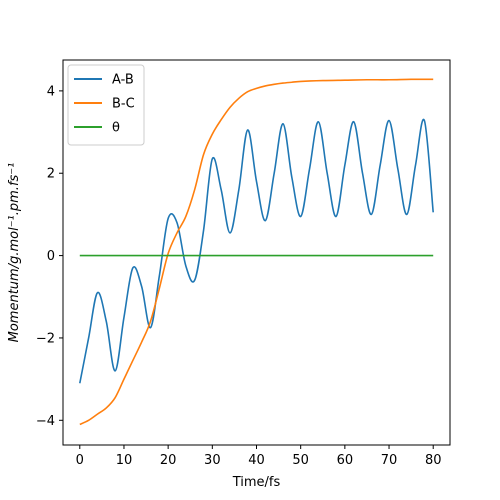 The image size is (500, 500). I want to click on y-tick-label: 0, so click(51, 256).